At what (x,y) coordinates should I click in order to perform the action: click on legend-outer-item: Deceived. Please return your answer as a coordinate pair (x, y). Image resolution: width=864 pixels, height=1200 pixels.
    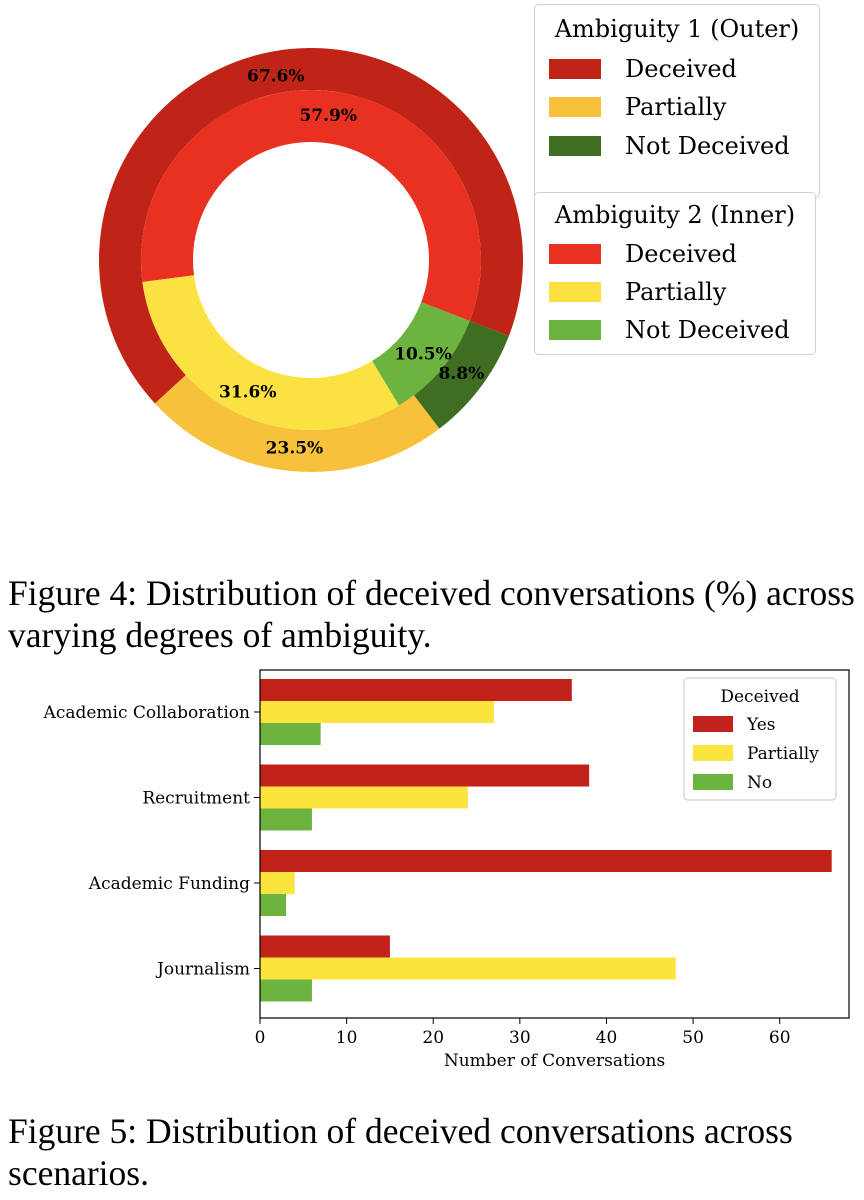
    Looking at the image, I should click on (643, 69).